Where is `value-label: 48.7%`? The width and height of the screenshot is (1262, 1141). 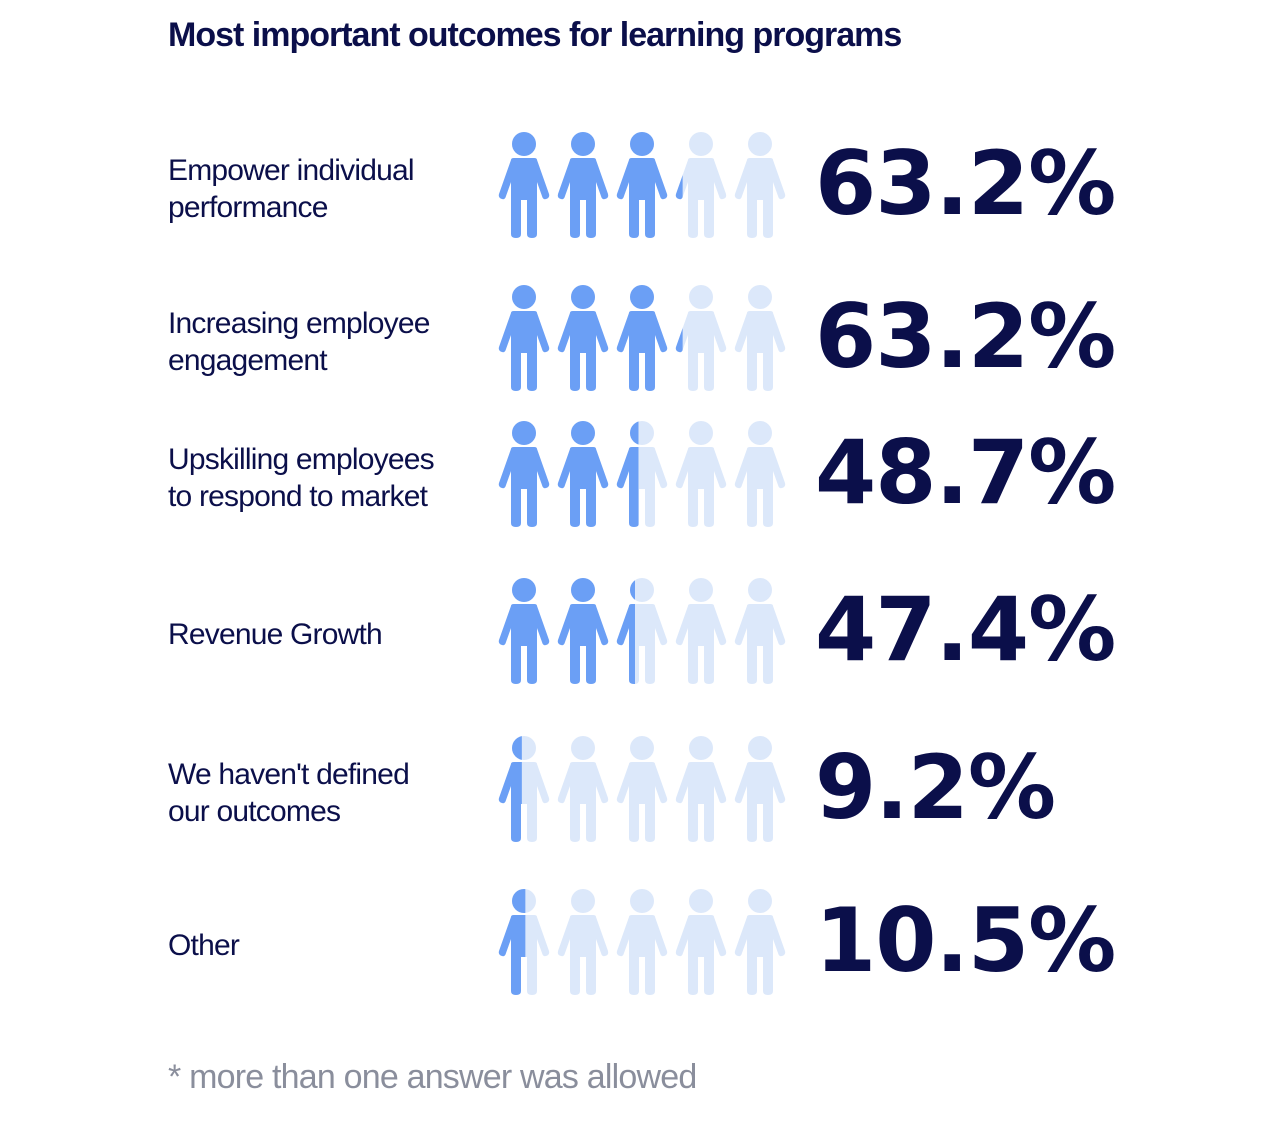
value-label: 48.7% is located at coordinates (965, 472).